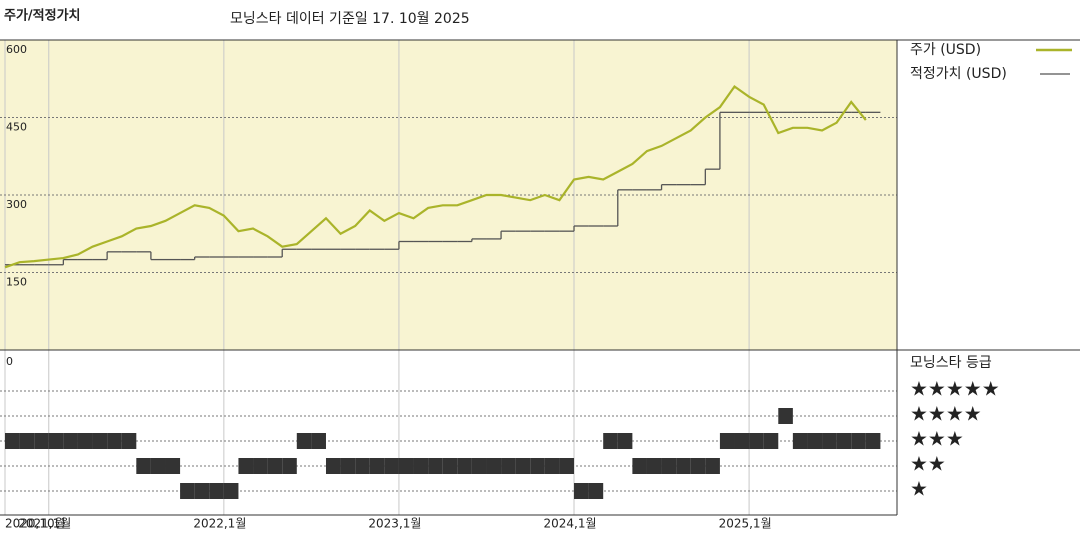  I want to click on x-tick-label: 2021,1월, so click(44, 524).